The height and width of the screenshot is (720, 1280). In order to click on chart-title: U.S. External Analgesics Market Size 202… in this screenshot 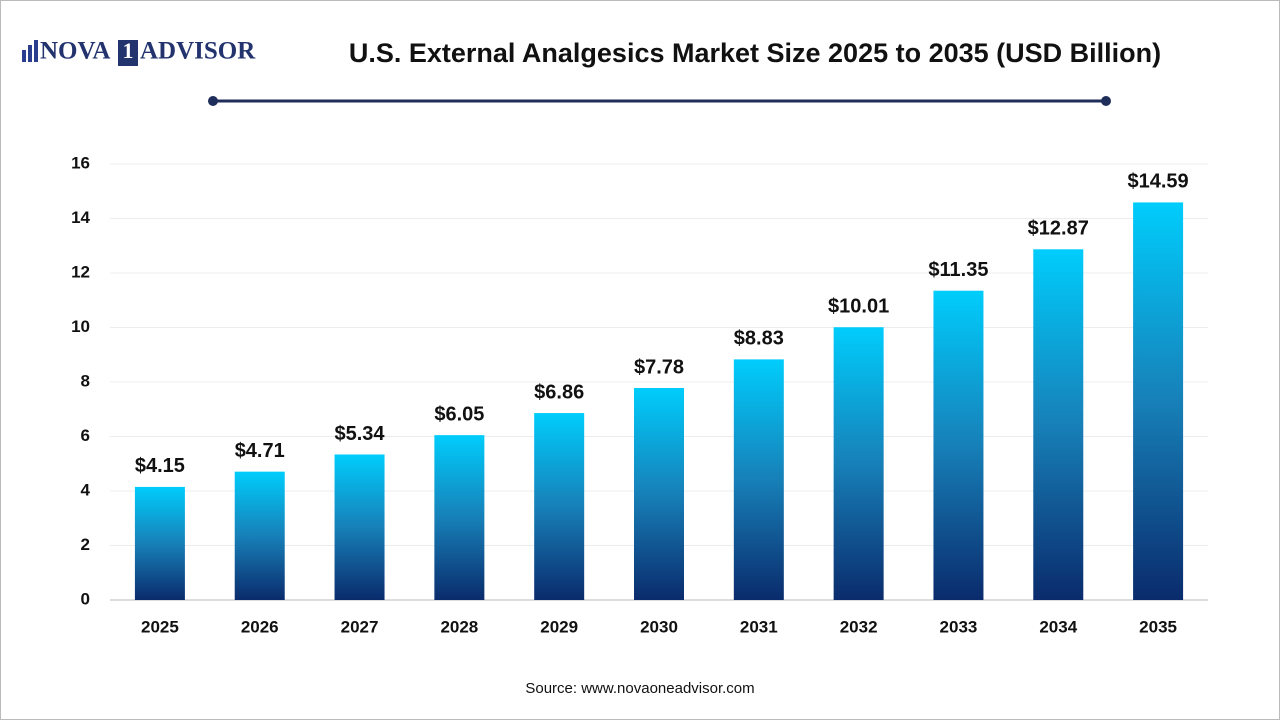, I will do `click(755, 53)`.